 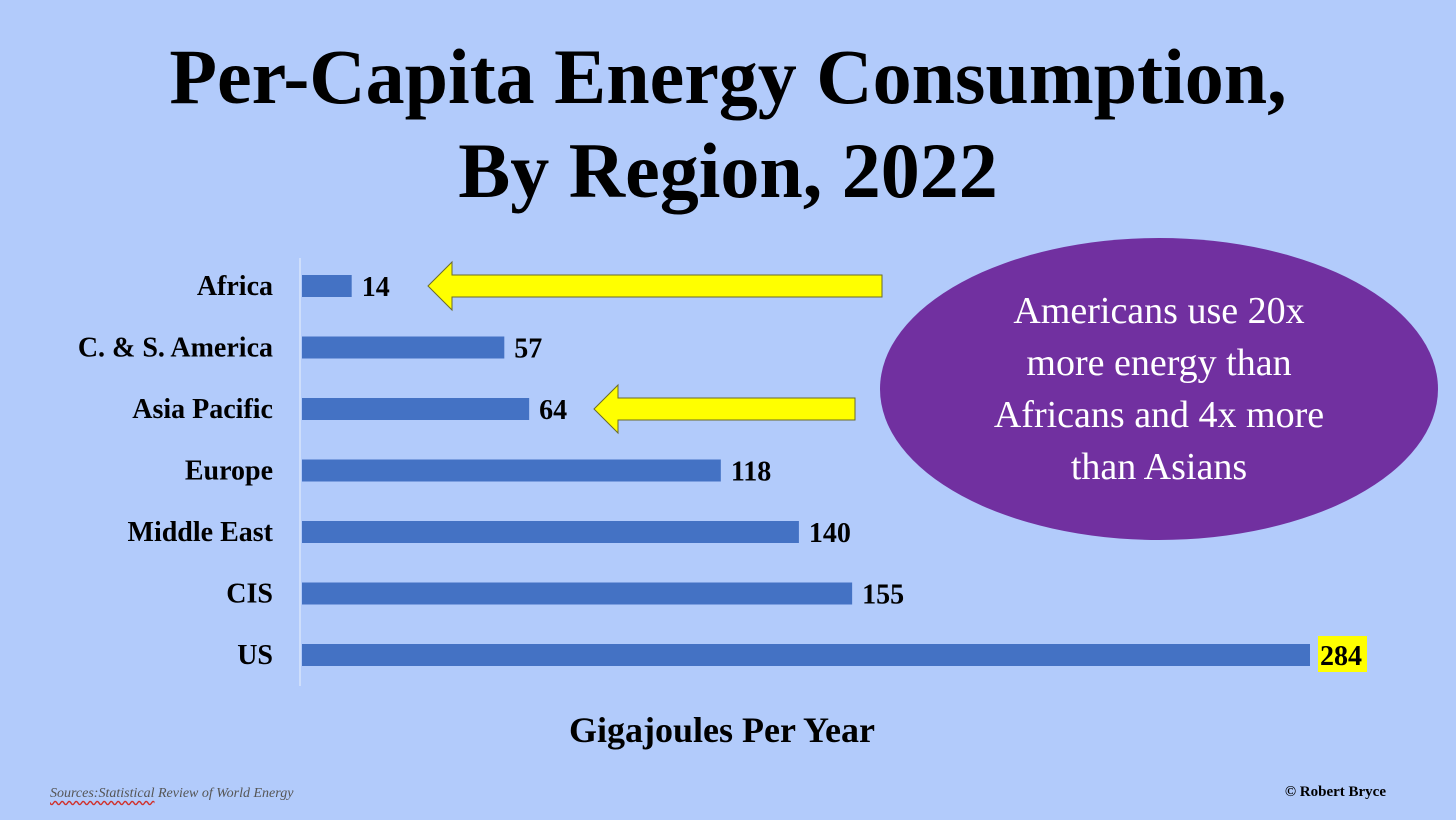 I want to click on bar-c-s-america, so click(x=403, y=347).